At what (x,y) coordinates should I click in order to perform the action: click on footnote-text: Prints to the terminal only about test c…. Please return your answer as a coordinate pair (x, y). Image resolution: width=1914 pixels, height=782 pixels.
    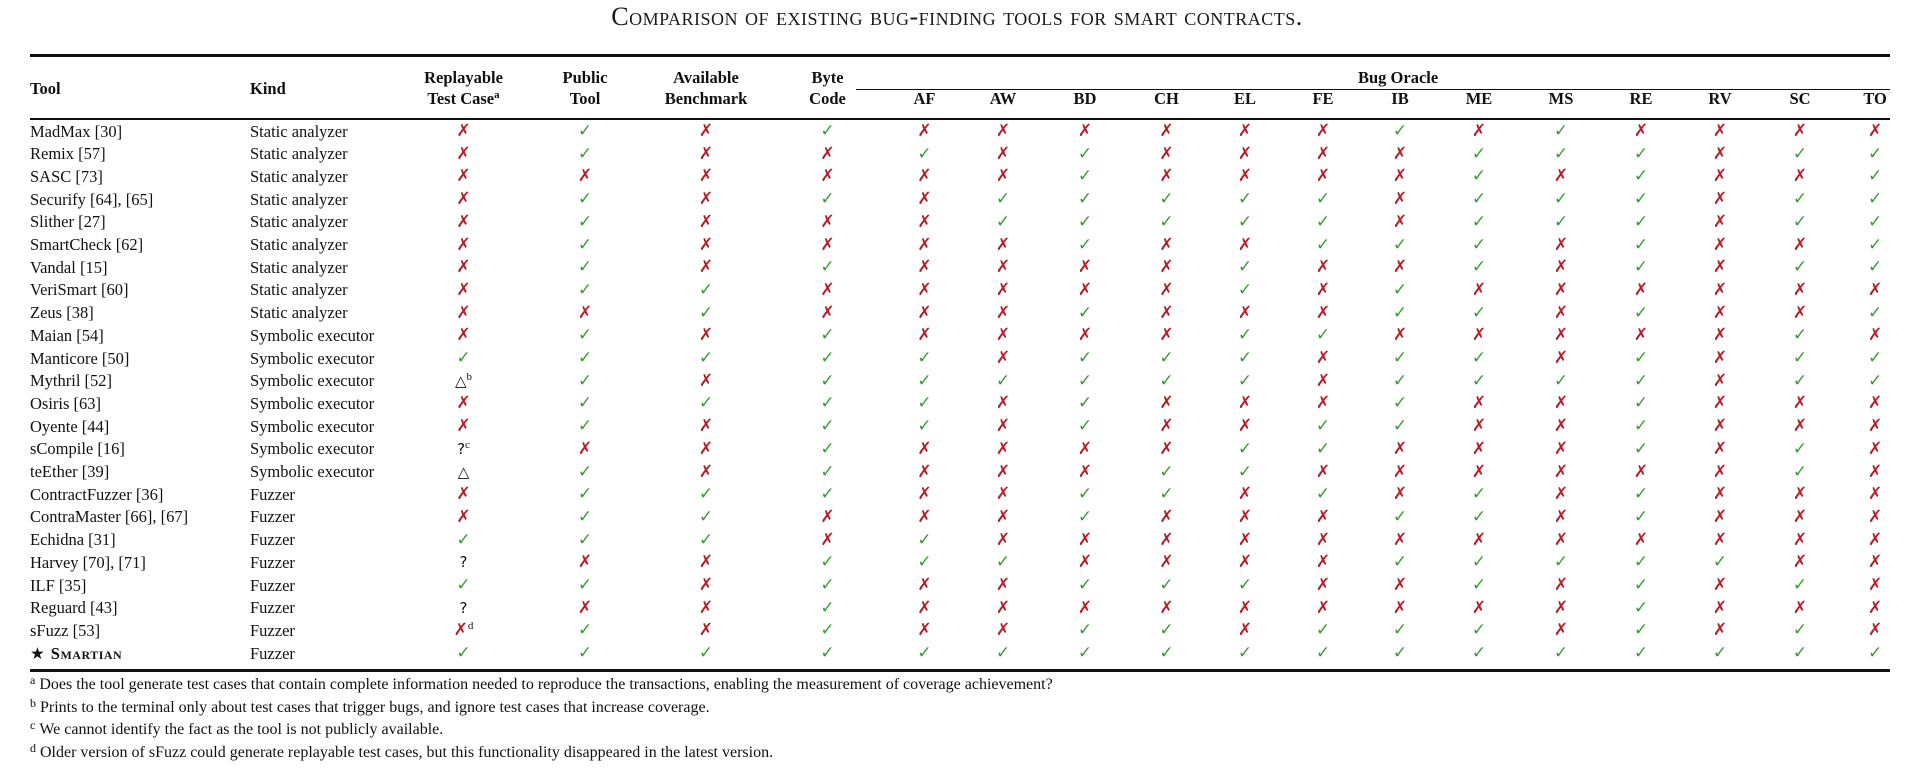
    Looking at the image, I should click on (375, 707).